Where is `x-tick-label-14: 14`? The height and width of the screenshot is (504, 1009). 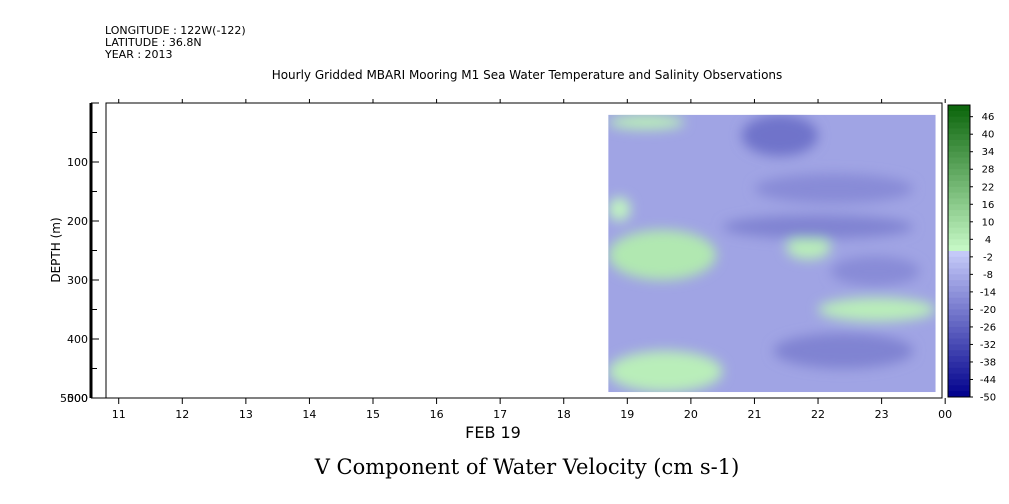 x-tick-label-14: 14 is located at coordinates (309, 414).